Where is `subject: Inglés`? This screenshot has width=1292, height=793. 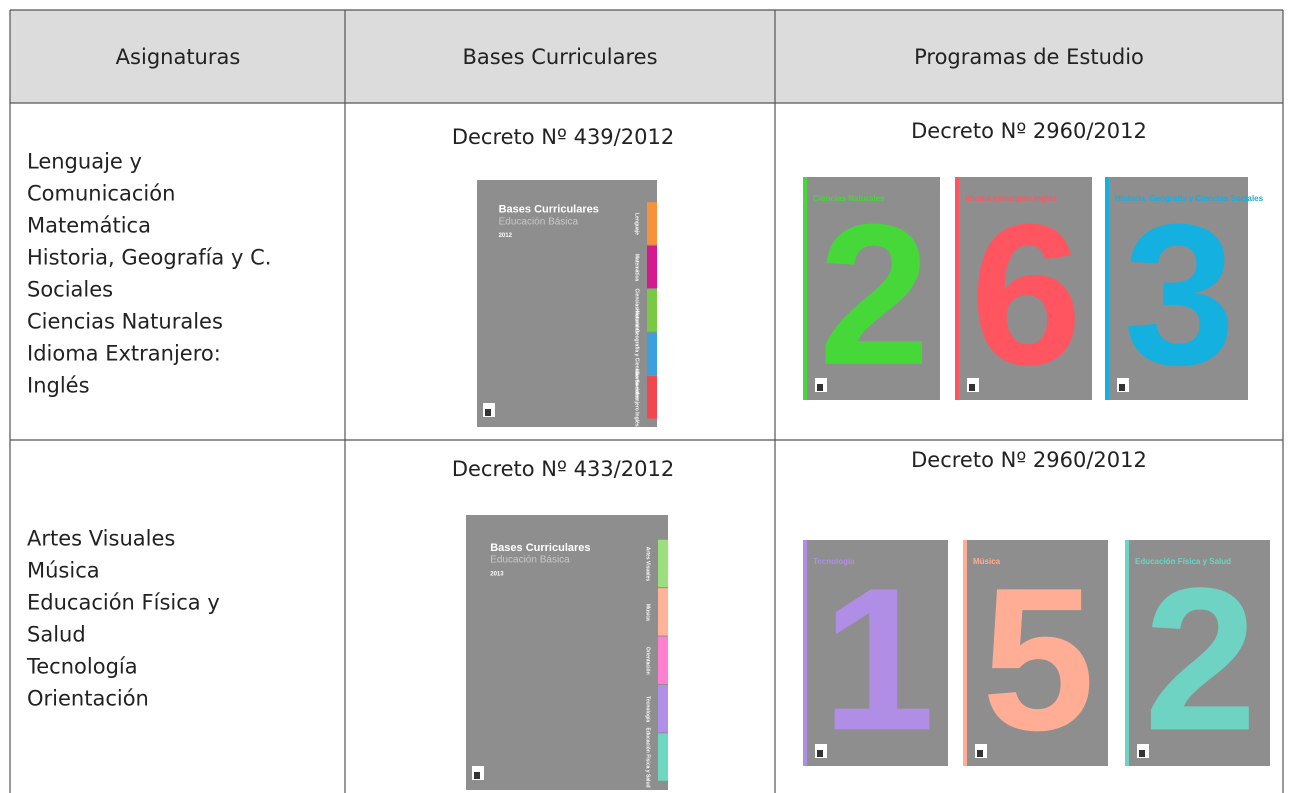
subject: Inglés is located at coordinates (58, 386).